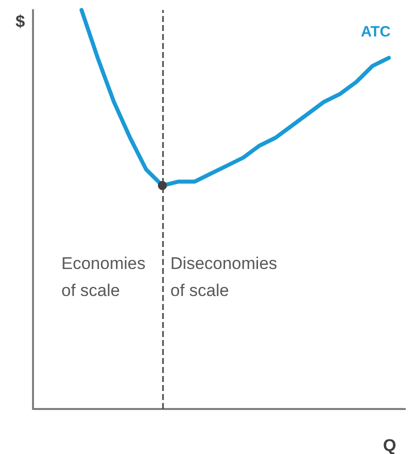 The image size is (411, 454). Describe the element at coordinates (21, 21) in the screenshot. I see `y-axis-title: $` at that location.